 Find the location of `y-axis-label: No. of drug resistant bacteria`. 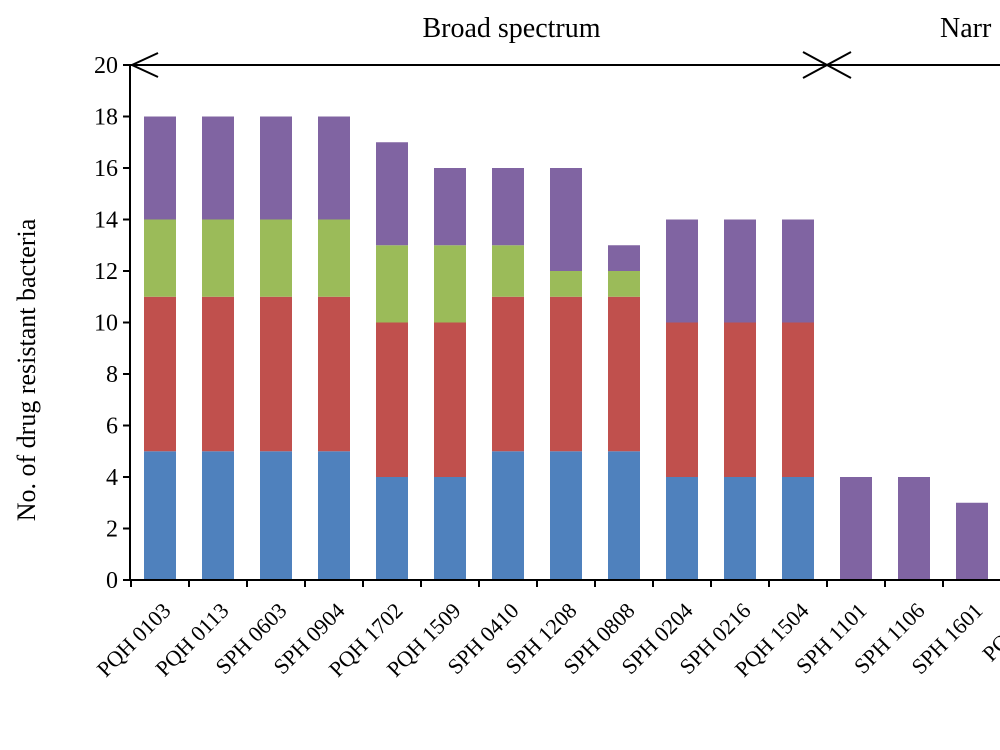

y-axis-label: No. of drug resistant bacteria is located at coordinates (26, 369).